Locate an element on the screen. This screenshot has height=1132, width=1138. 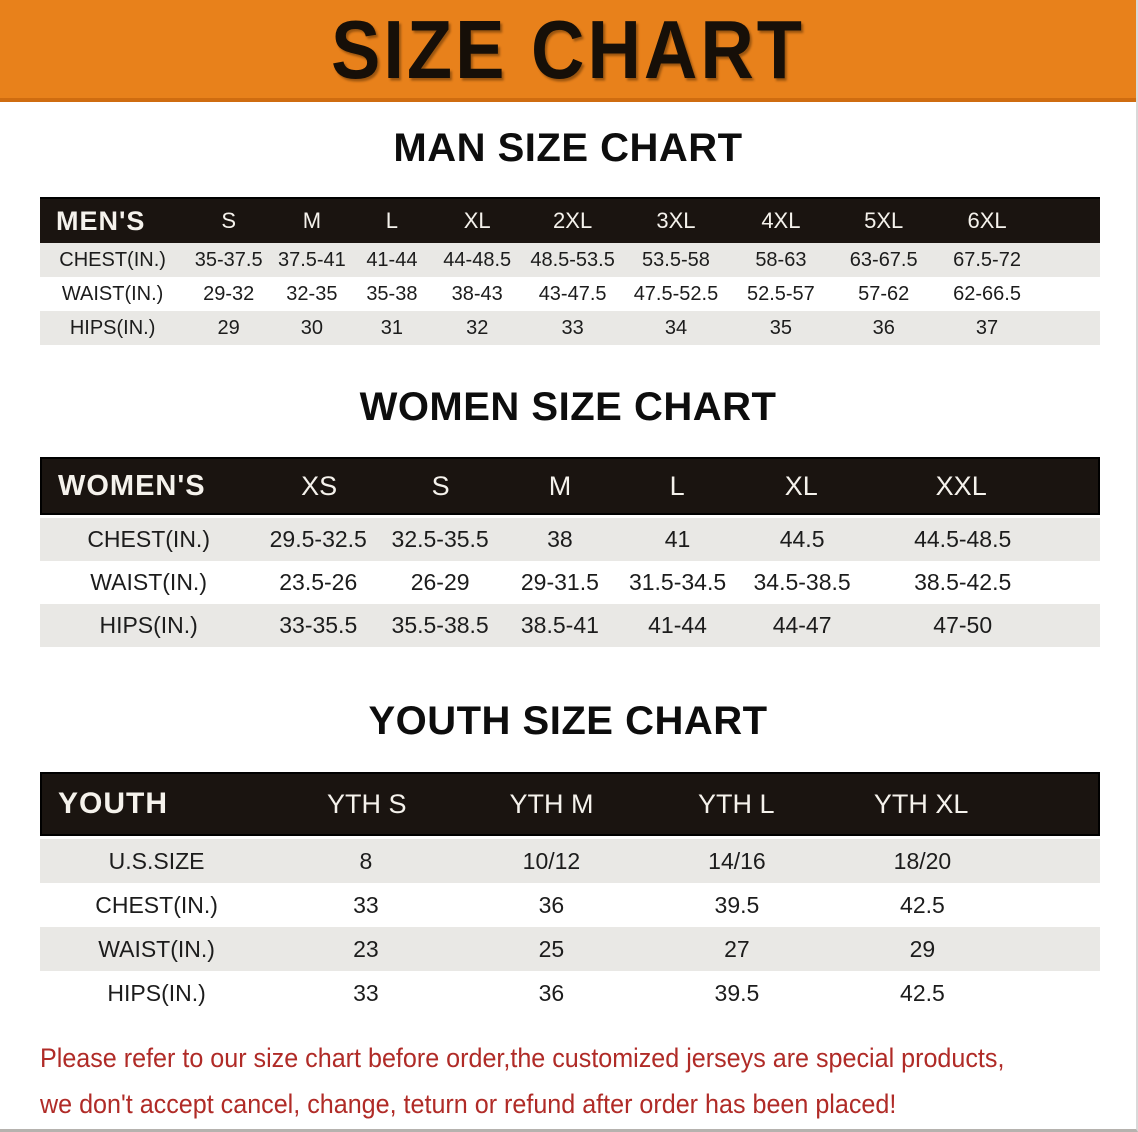
cell-value: 67.5-72 is located at coordinates (987, 259).